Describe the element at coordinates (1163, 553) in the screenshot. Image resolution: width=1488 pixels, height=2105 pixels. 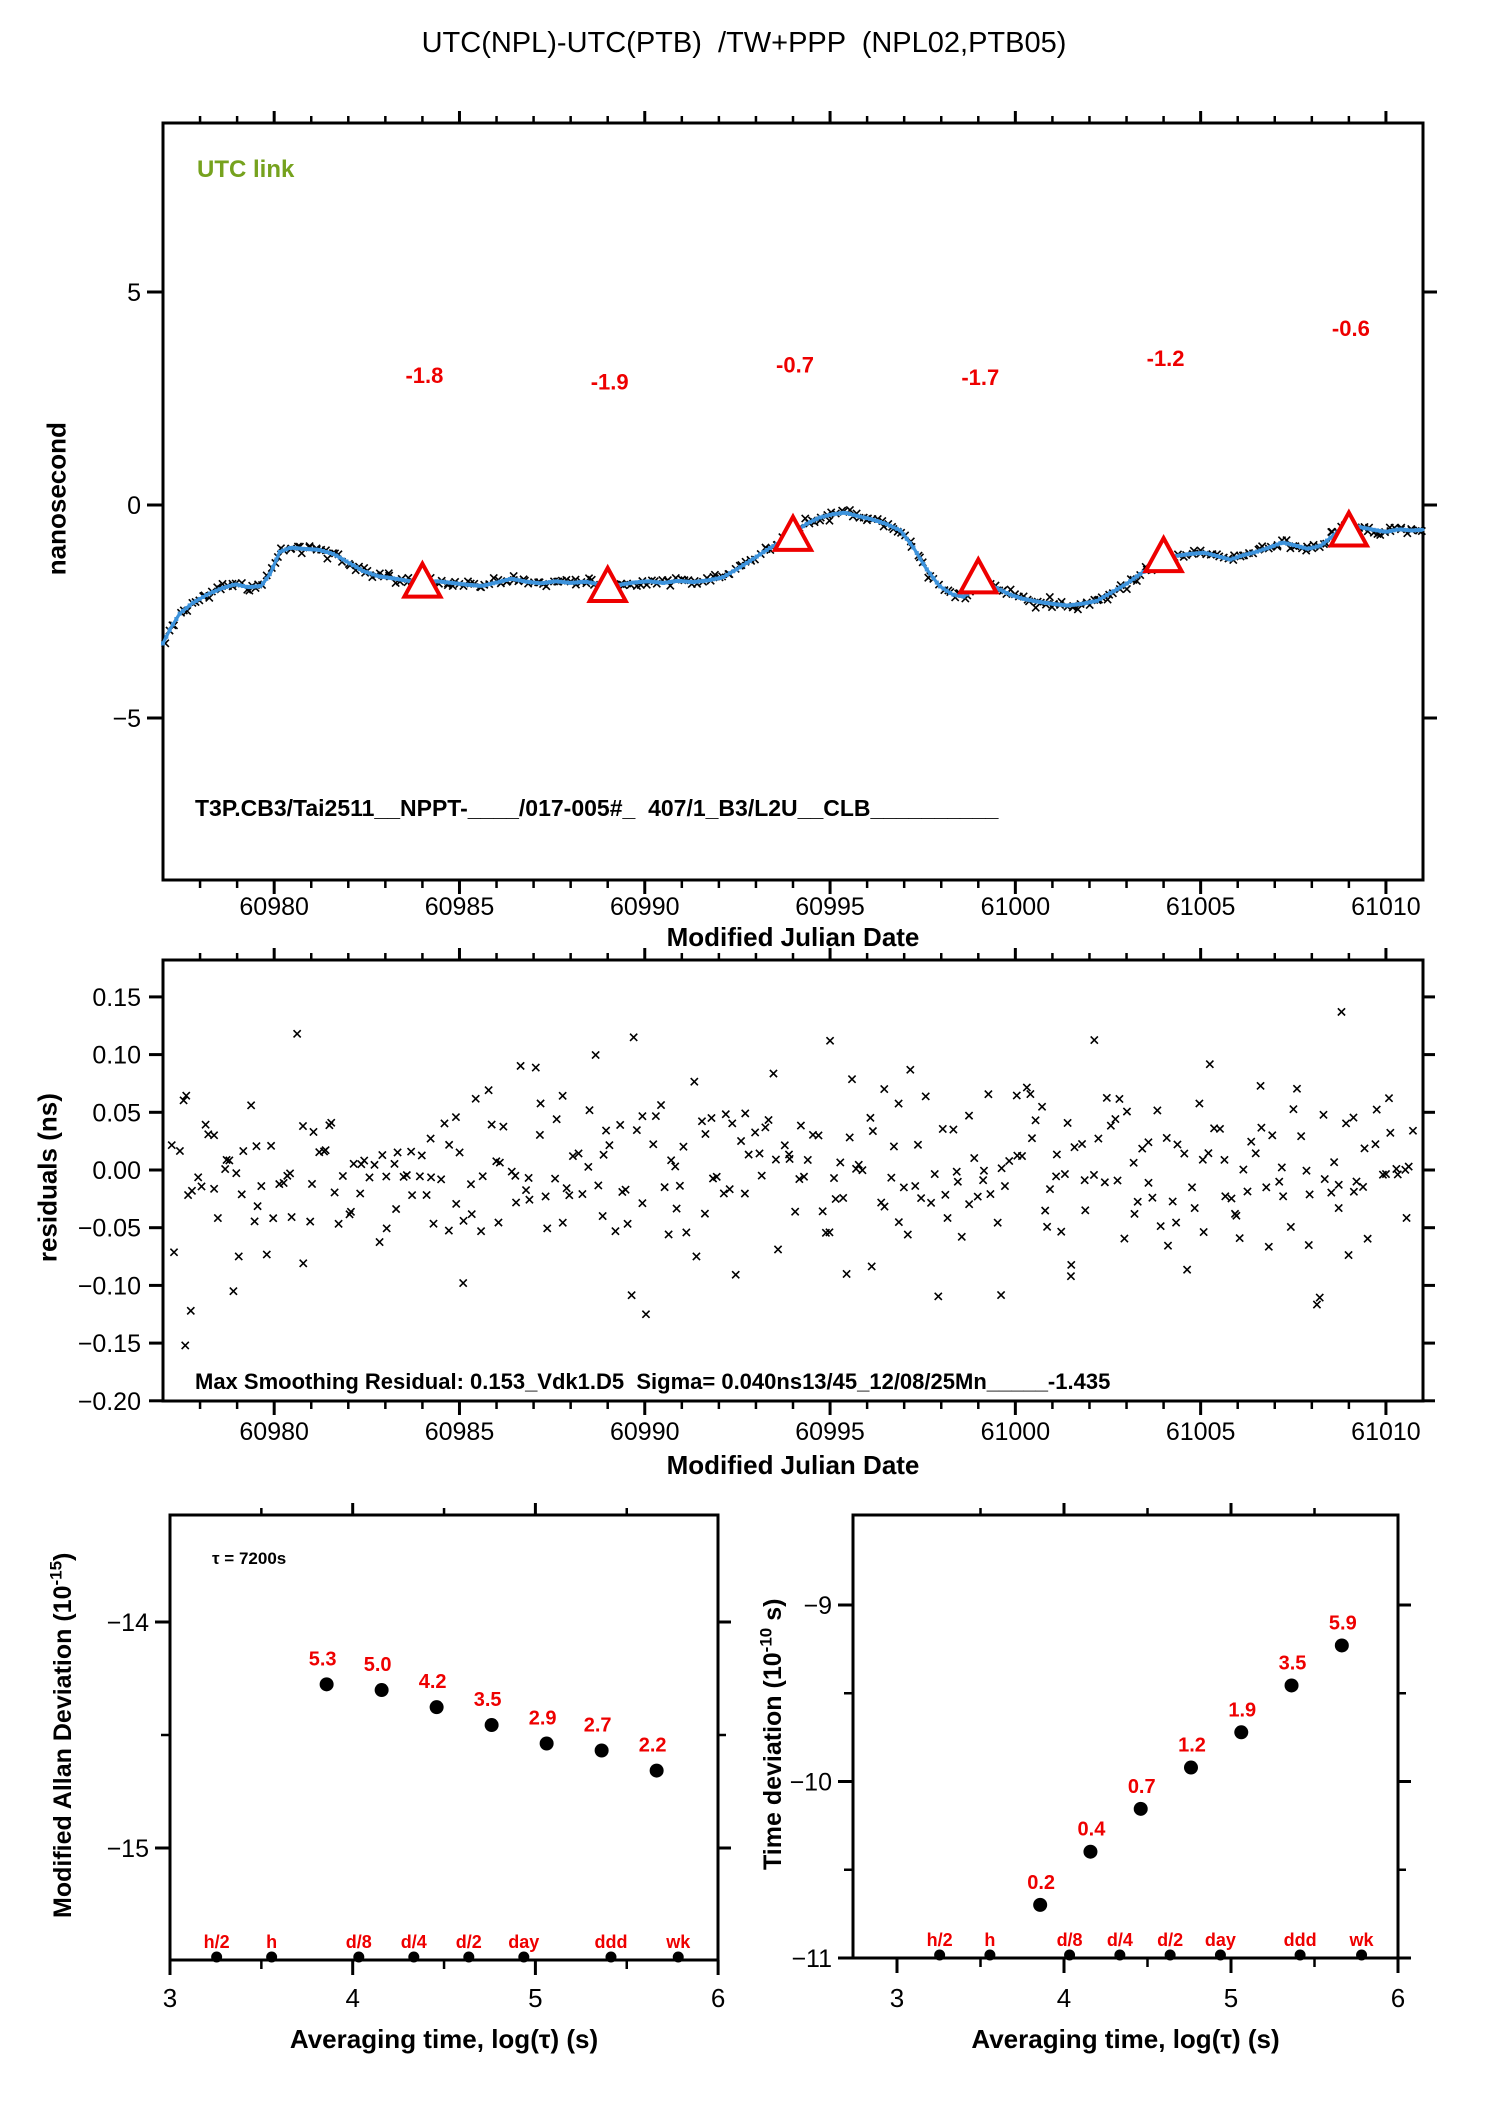
I see `calibration-triangle` at that location.